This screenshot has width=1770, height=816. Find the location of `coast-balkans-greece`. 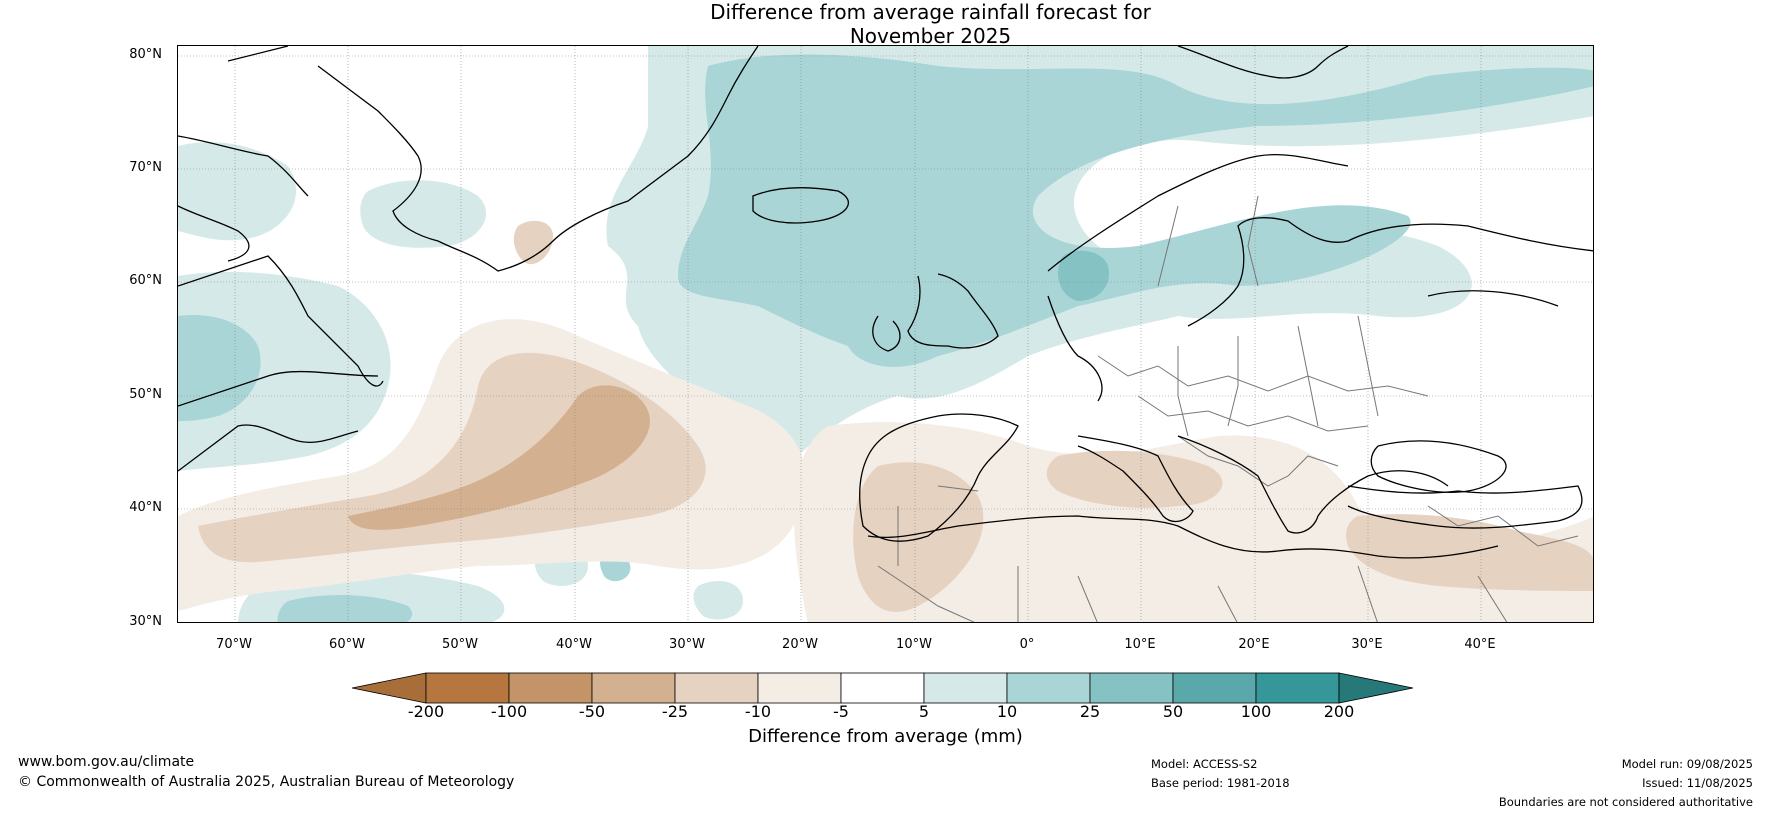

coast-balkans-greece is located at coordinates (1313, 484).